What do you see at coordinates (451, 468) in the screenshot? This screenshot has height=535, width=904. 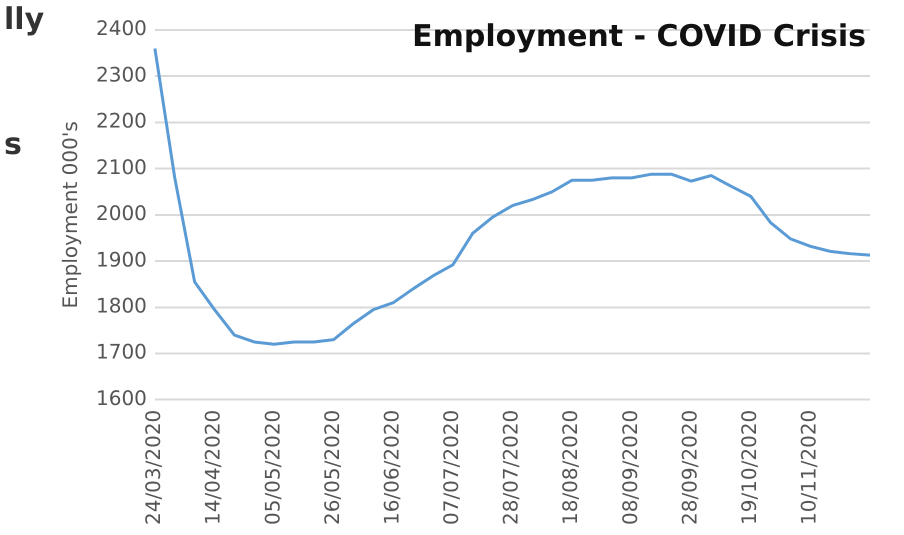 I see `x-tick-label: 07/07/2020` at bounding box center [451, 468].